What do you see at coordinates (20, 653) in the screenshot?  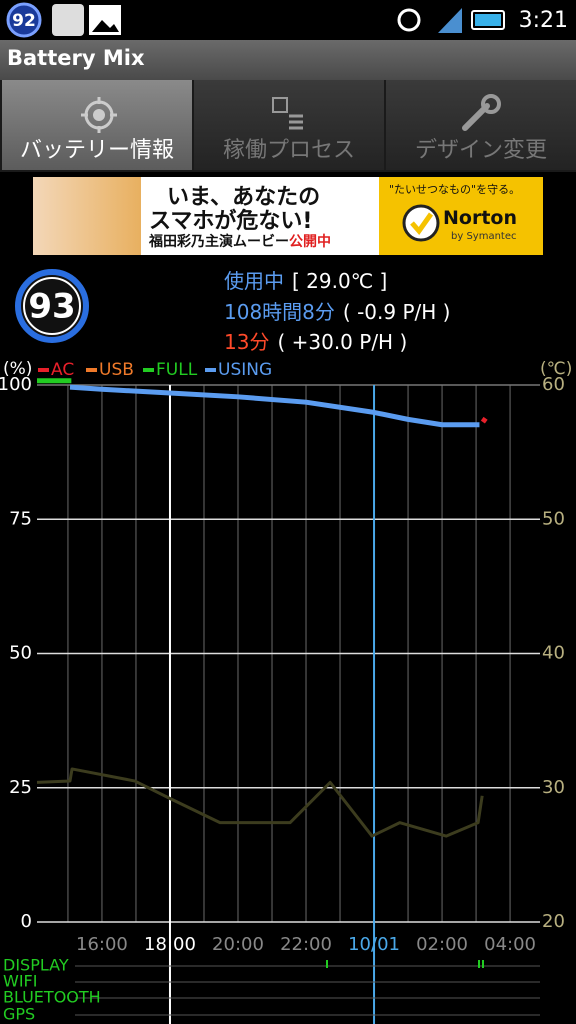 I see `y-tick-label: 50` at bounding box center [20, 653].